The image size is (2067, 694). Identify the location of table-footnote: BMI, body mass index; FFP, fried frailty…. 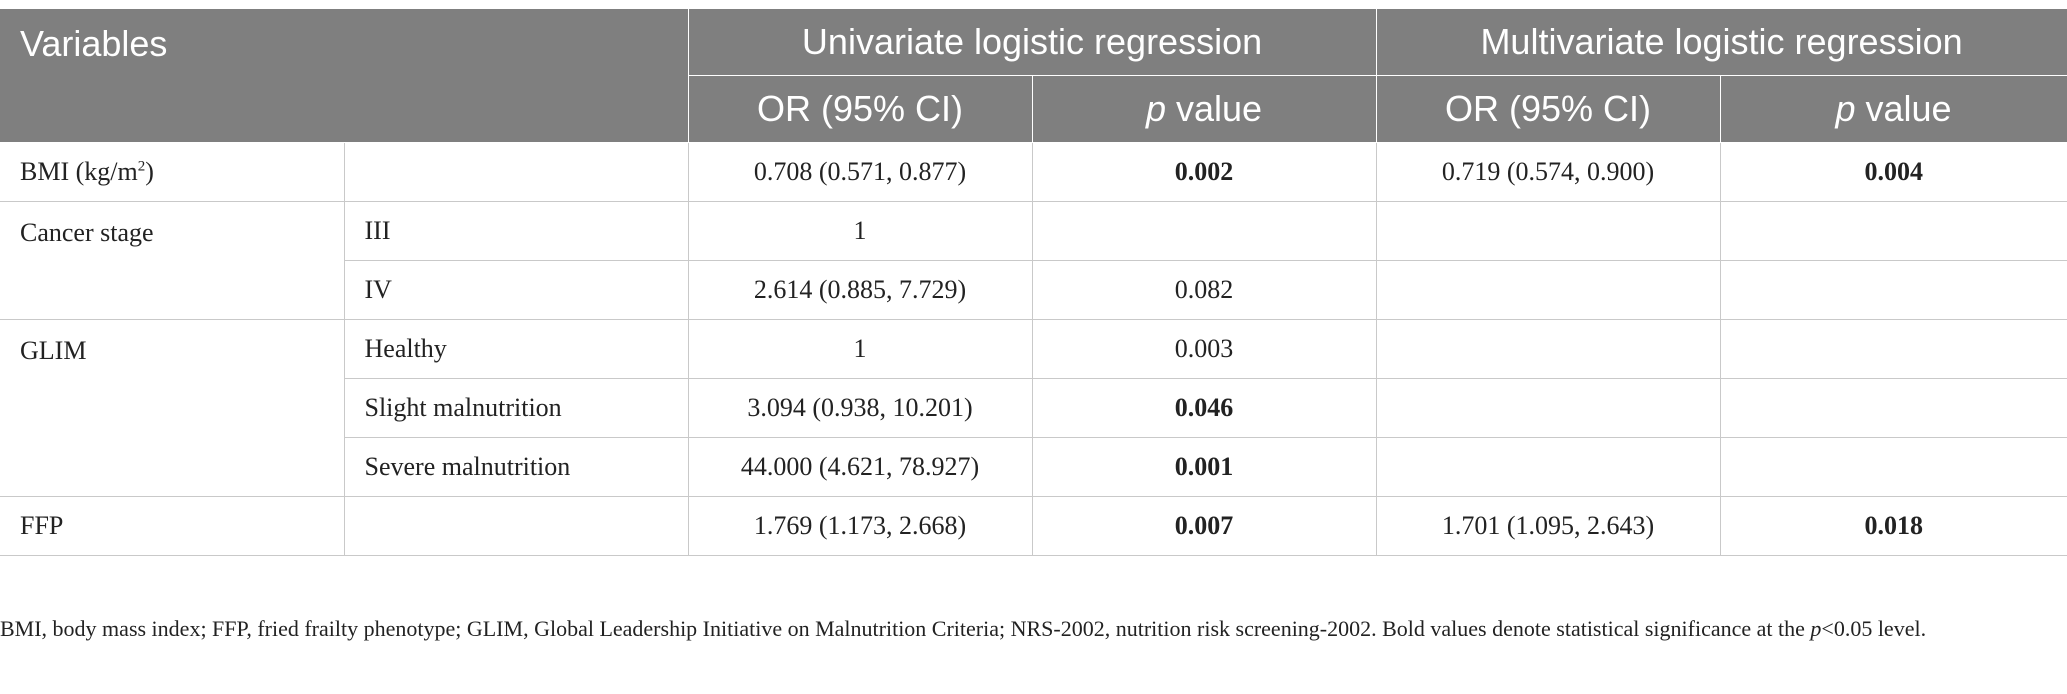
(963, 628).